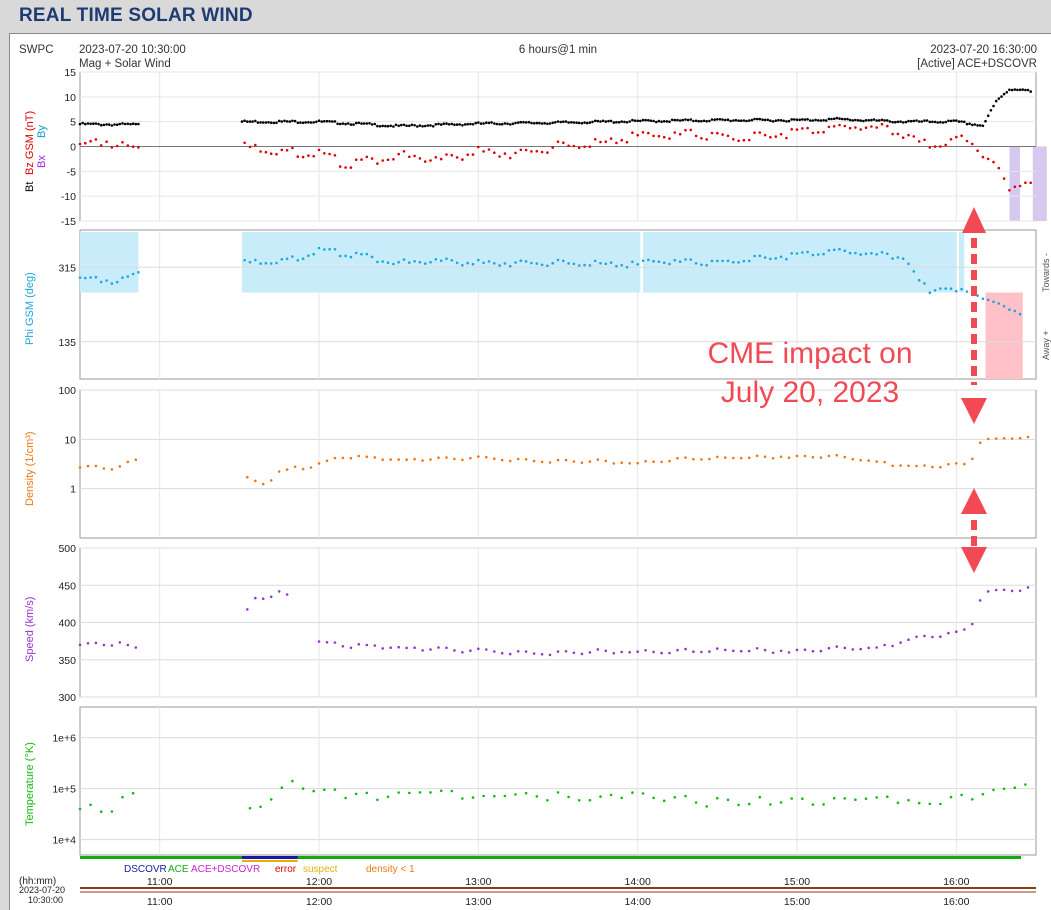  What do you see at coordinates (70, 440) in the screenshot?
I see `ytick-density: 10` at bounding box center [70, 440].